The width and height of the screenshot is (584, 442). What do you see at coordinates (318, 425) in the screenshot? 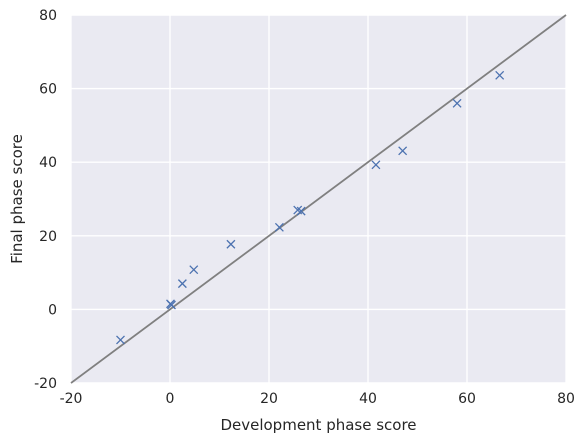
I see `x-axis-label: Development phase score` at bounding box center [318, 425].